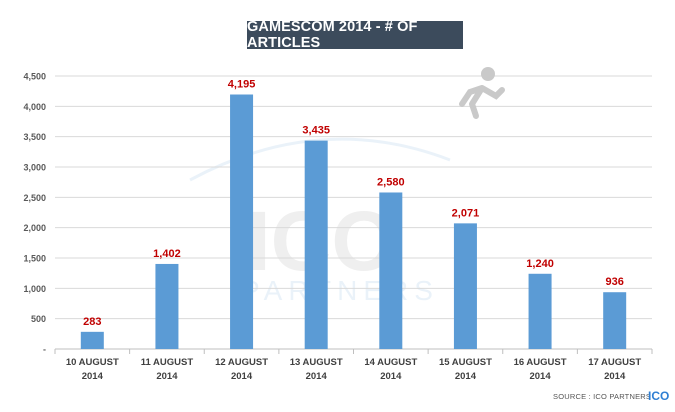  What do you see at coordinates (34, 168) in the screenshot?
I see `y-tick-label: 3,000` at bounding box center [34, 168].